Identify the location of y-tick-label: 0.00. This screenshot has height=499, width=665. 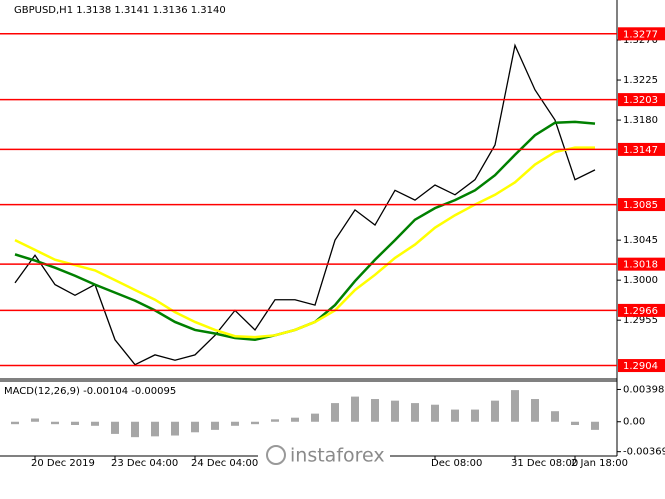
(634, 422).